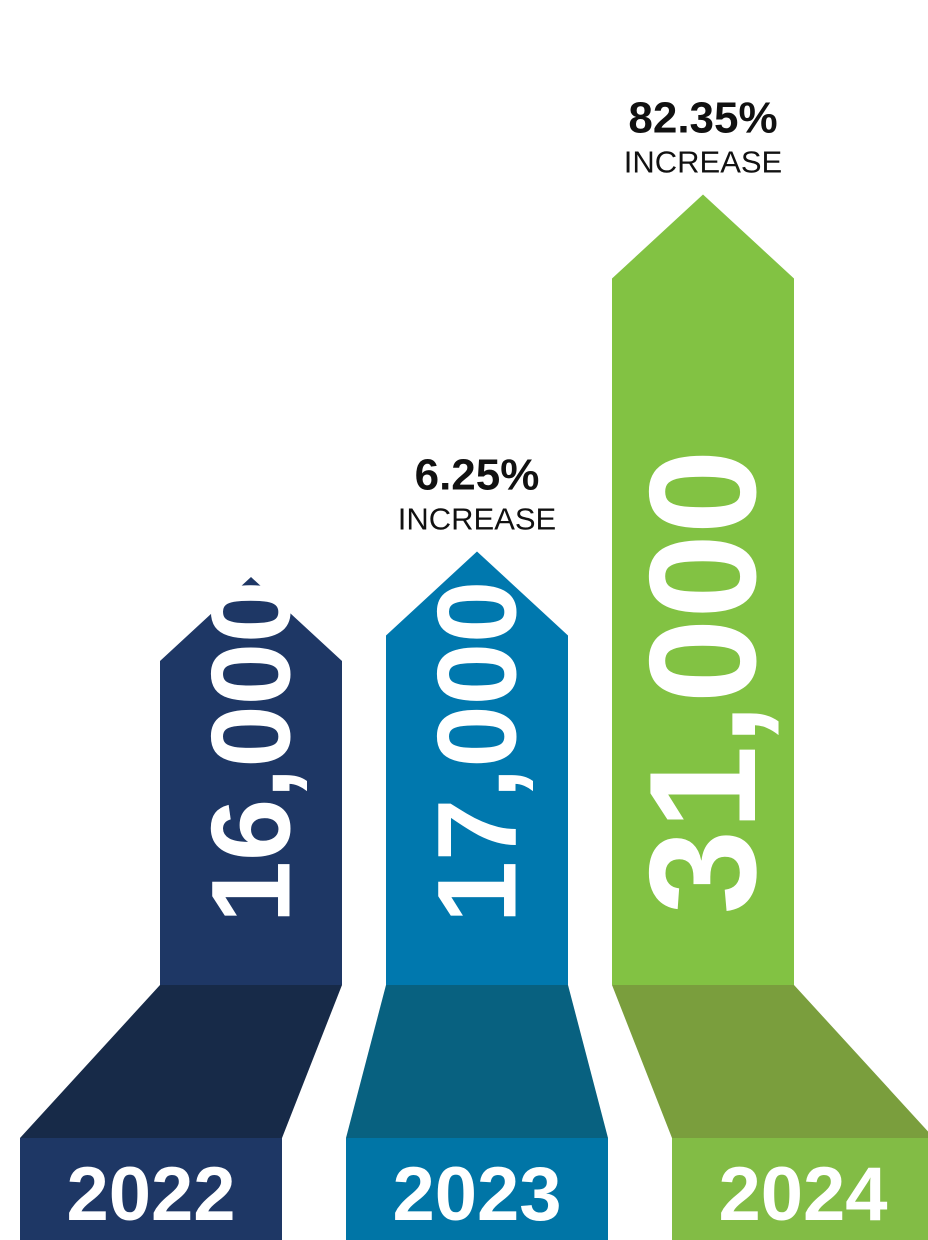 The height and width of the screenshot is (1240, 928). What do you see at coordinates (476, 1194) in the screenshot?
I see `year-label-2023: 2023` at bounding box center [476, 1194].